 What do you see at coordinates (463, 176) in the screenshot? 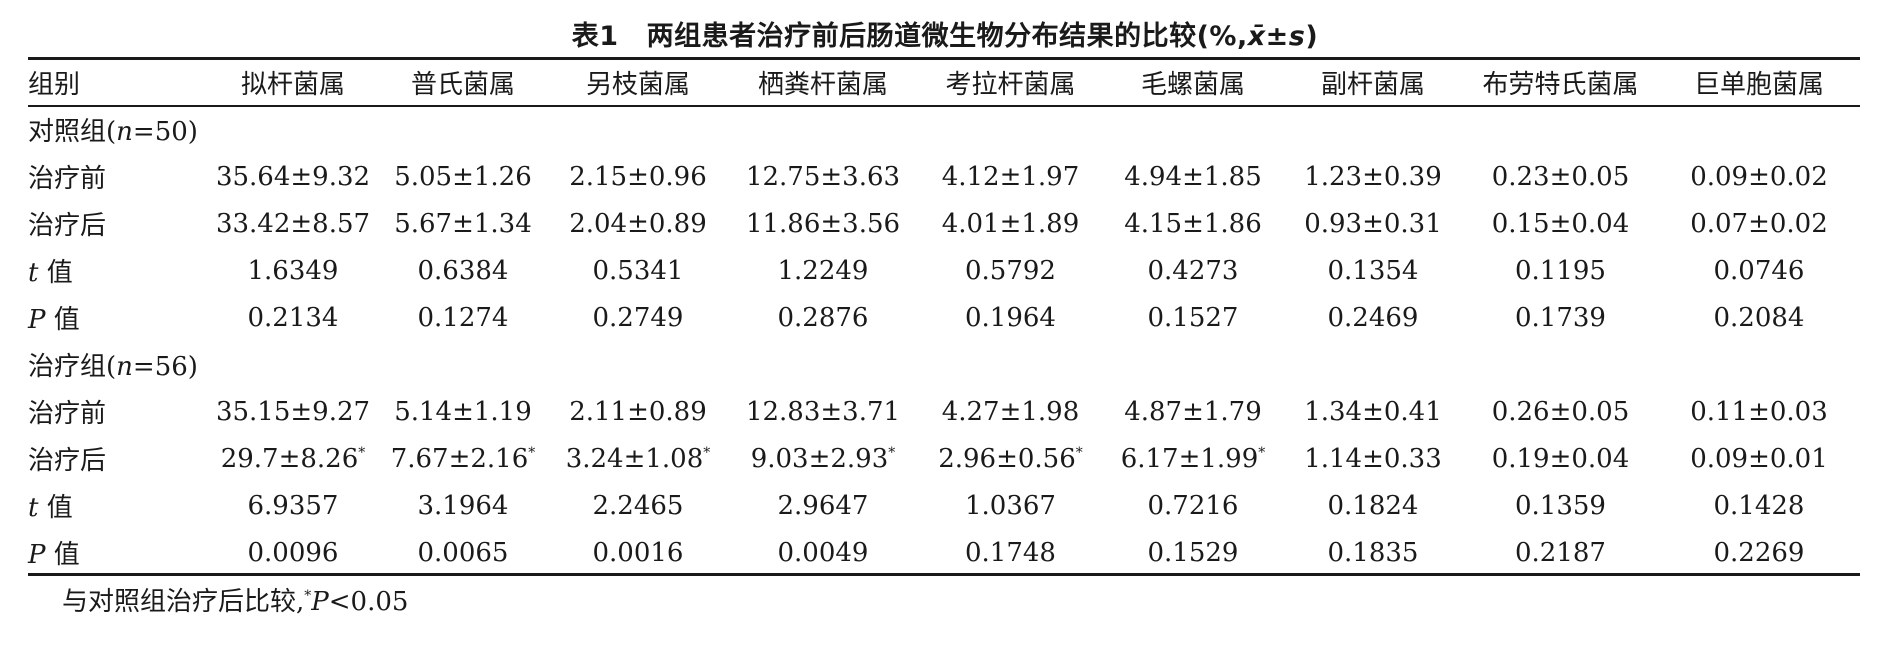
I see `table-cell: 5.05±1.26` at bounding box center [463, 176].